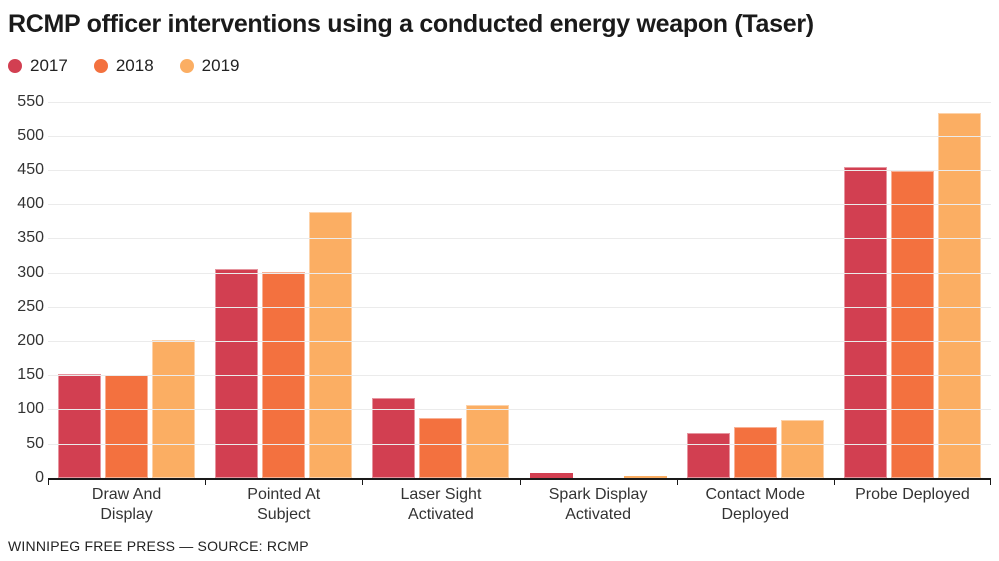 Image resolution: width=999 pixels, height=561 pixels. Describe the element at coordinates (30, 101) in the screenshot. I see `y-tick-label: 550` at that location.